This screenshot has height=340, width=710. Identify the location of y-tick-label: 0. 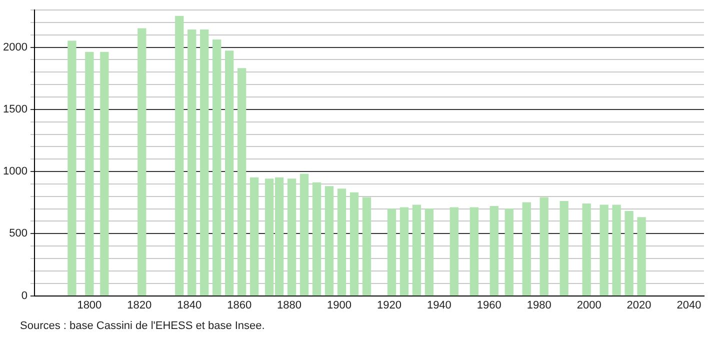
(24, 296).